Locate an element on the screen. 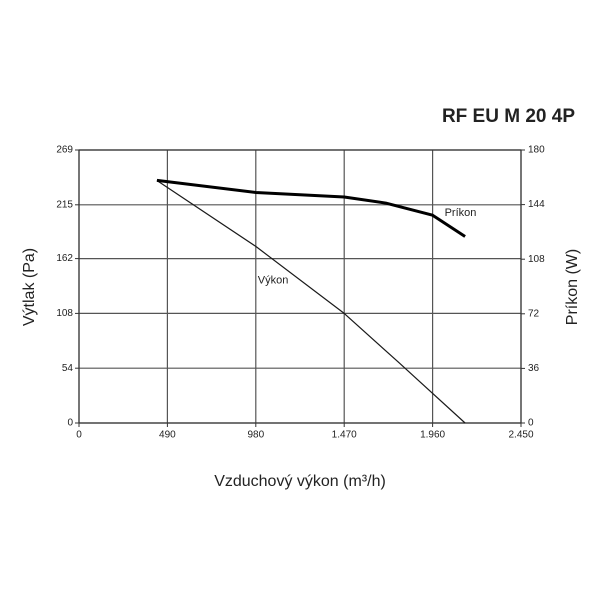 This screenshot has width=600, height=605. x-tick-label: 980 is located at coordinates (255, 435).